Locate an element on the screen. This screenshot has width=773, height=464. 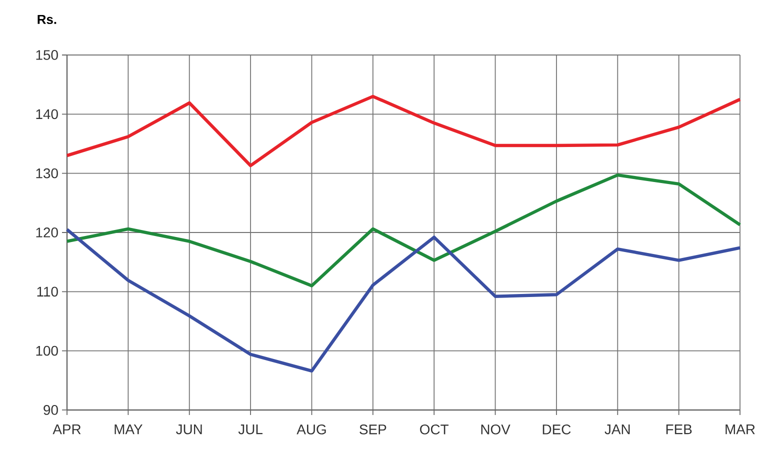
y-tick-label: 120 is located at coordinates (47, 233).